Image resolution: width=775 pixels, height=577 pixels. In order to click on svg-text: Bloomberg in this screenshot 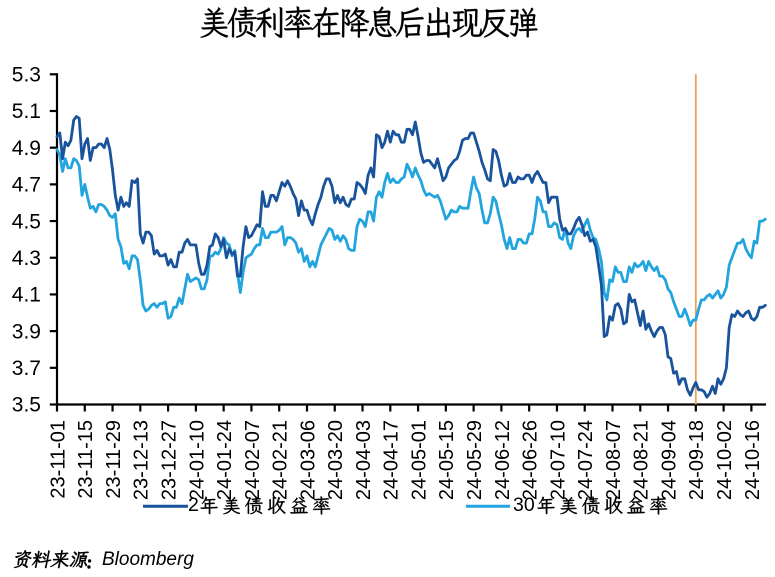, I will do `click(148, 559)`.